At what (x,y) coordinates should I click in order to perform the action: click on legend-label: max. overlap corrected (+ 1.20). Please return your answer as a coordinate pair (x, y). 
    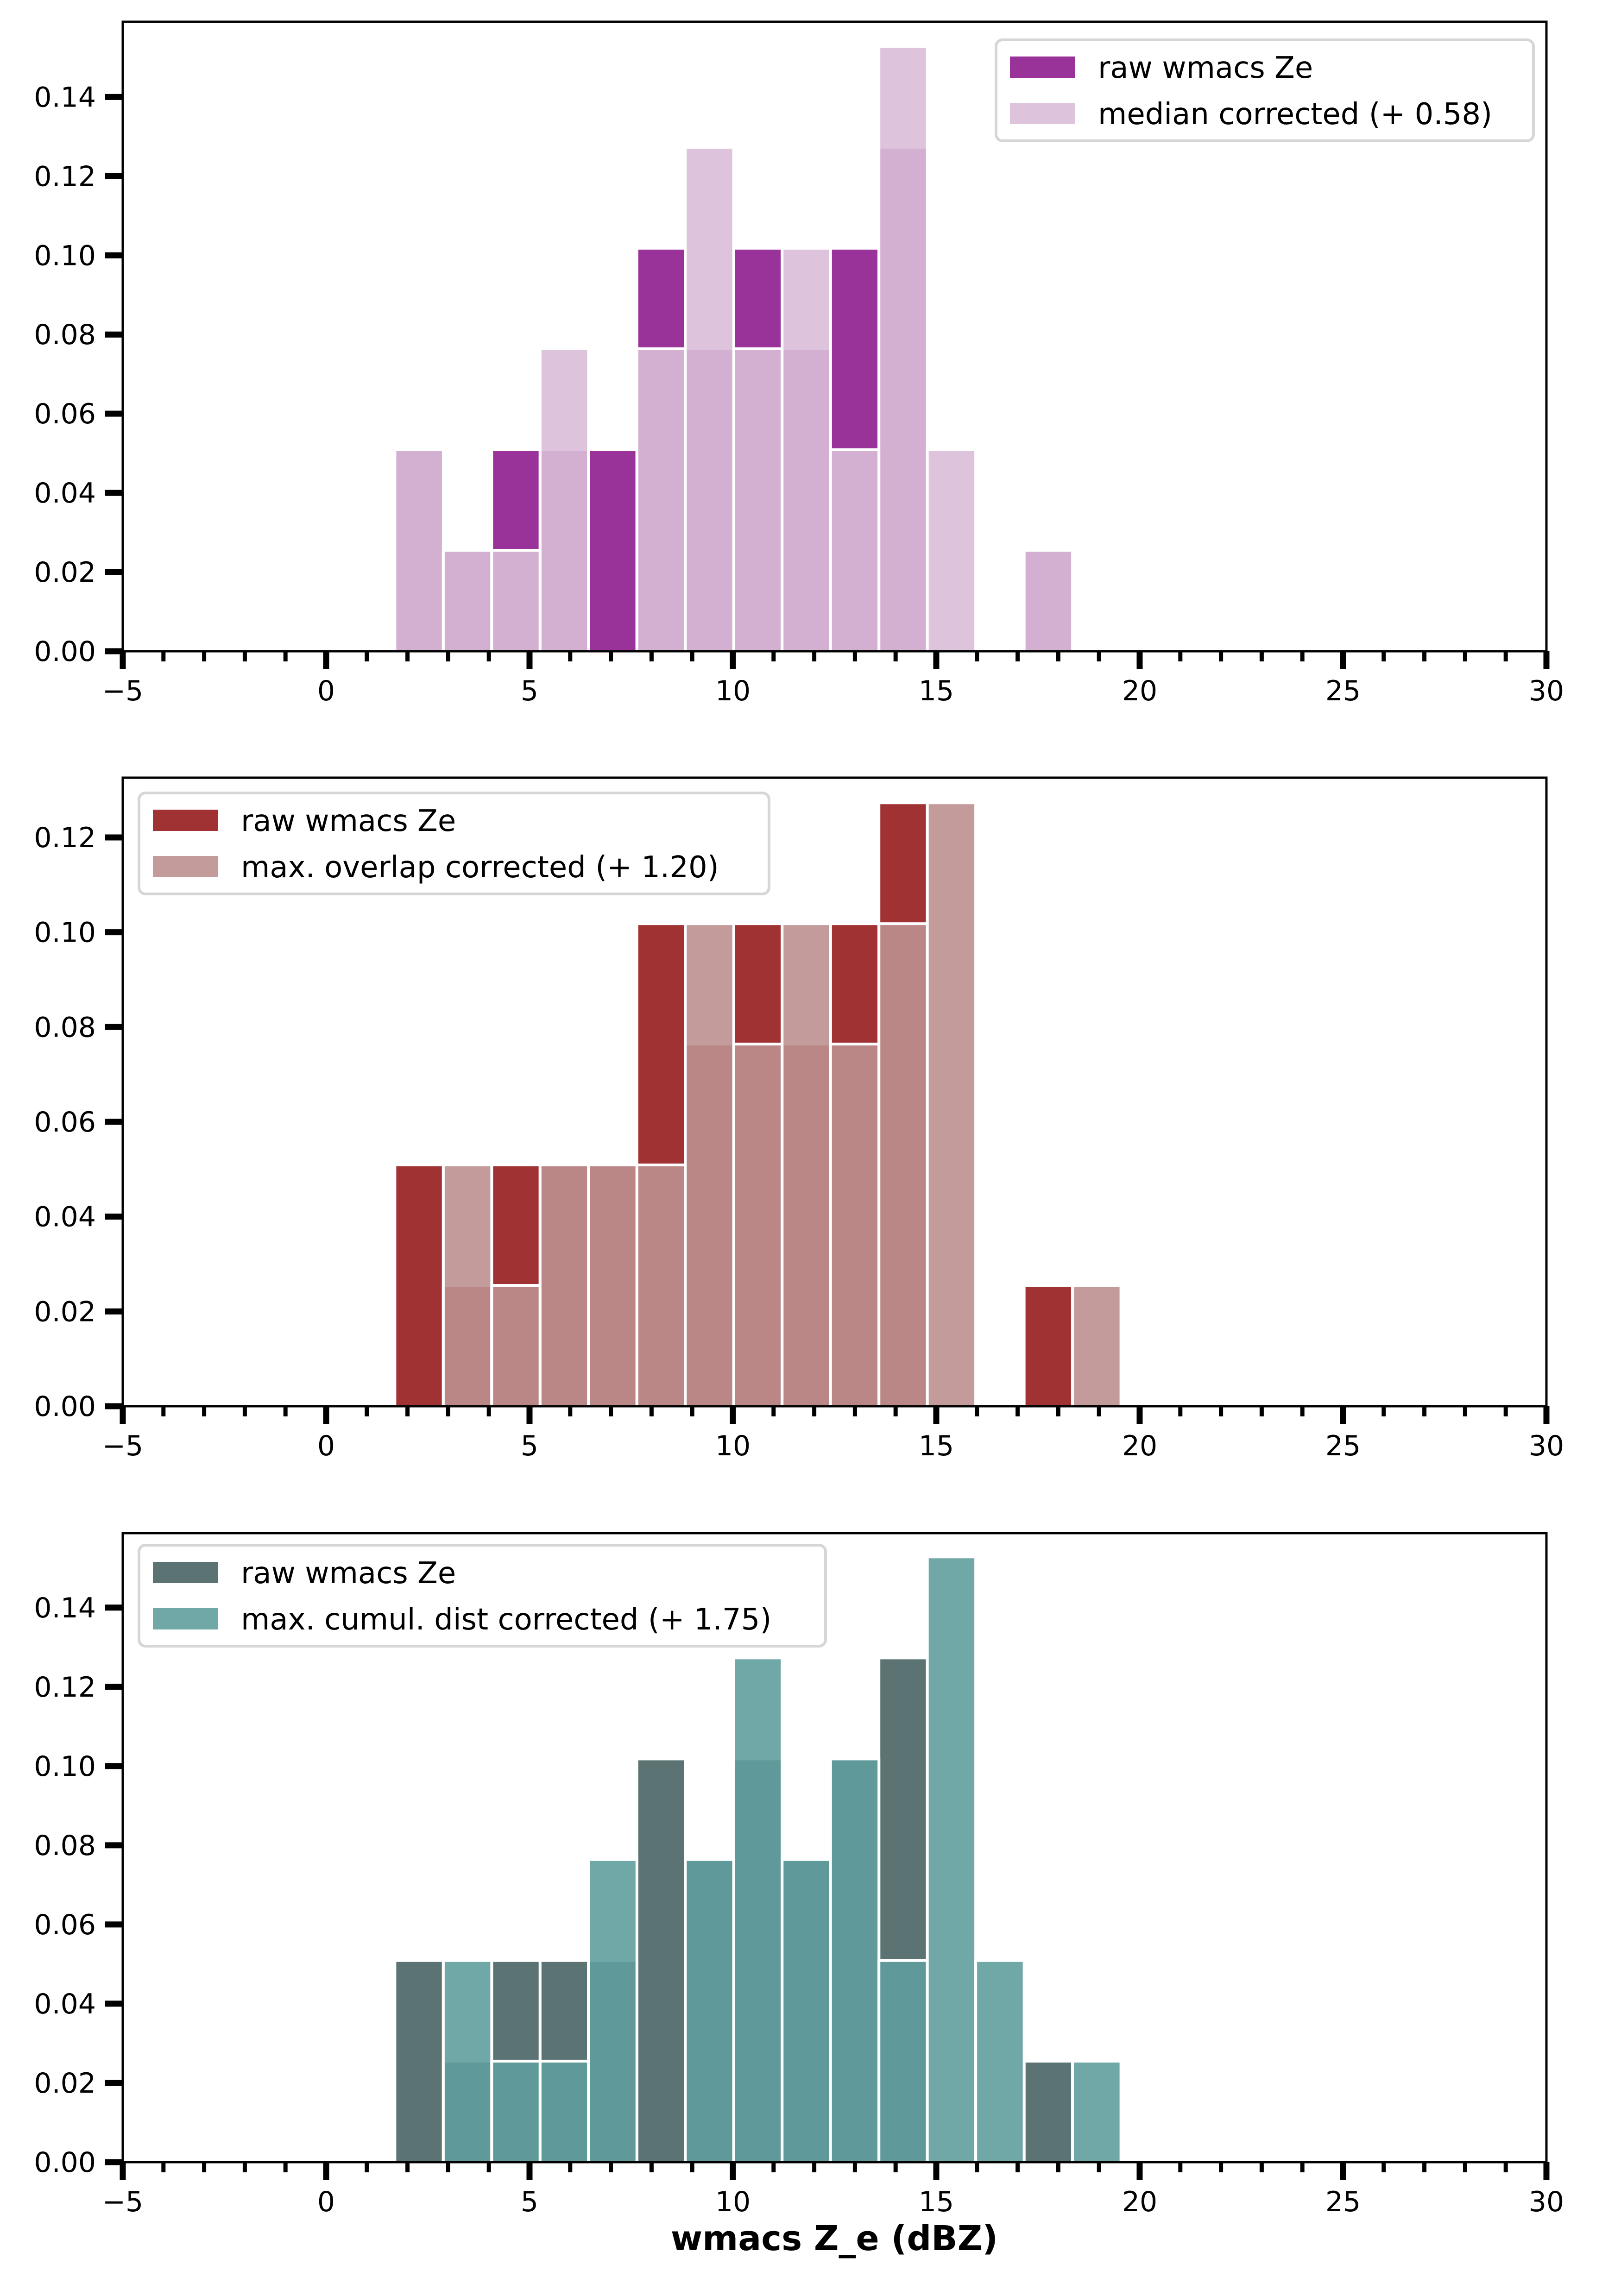
    Looking at the image, I should click on (480, 867).